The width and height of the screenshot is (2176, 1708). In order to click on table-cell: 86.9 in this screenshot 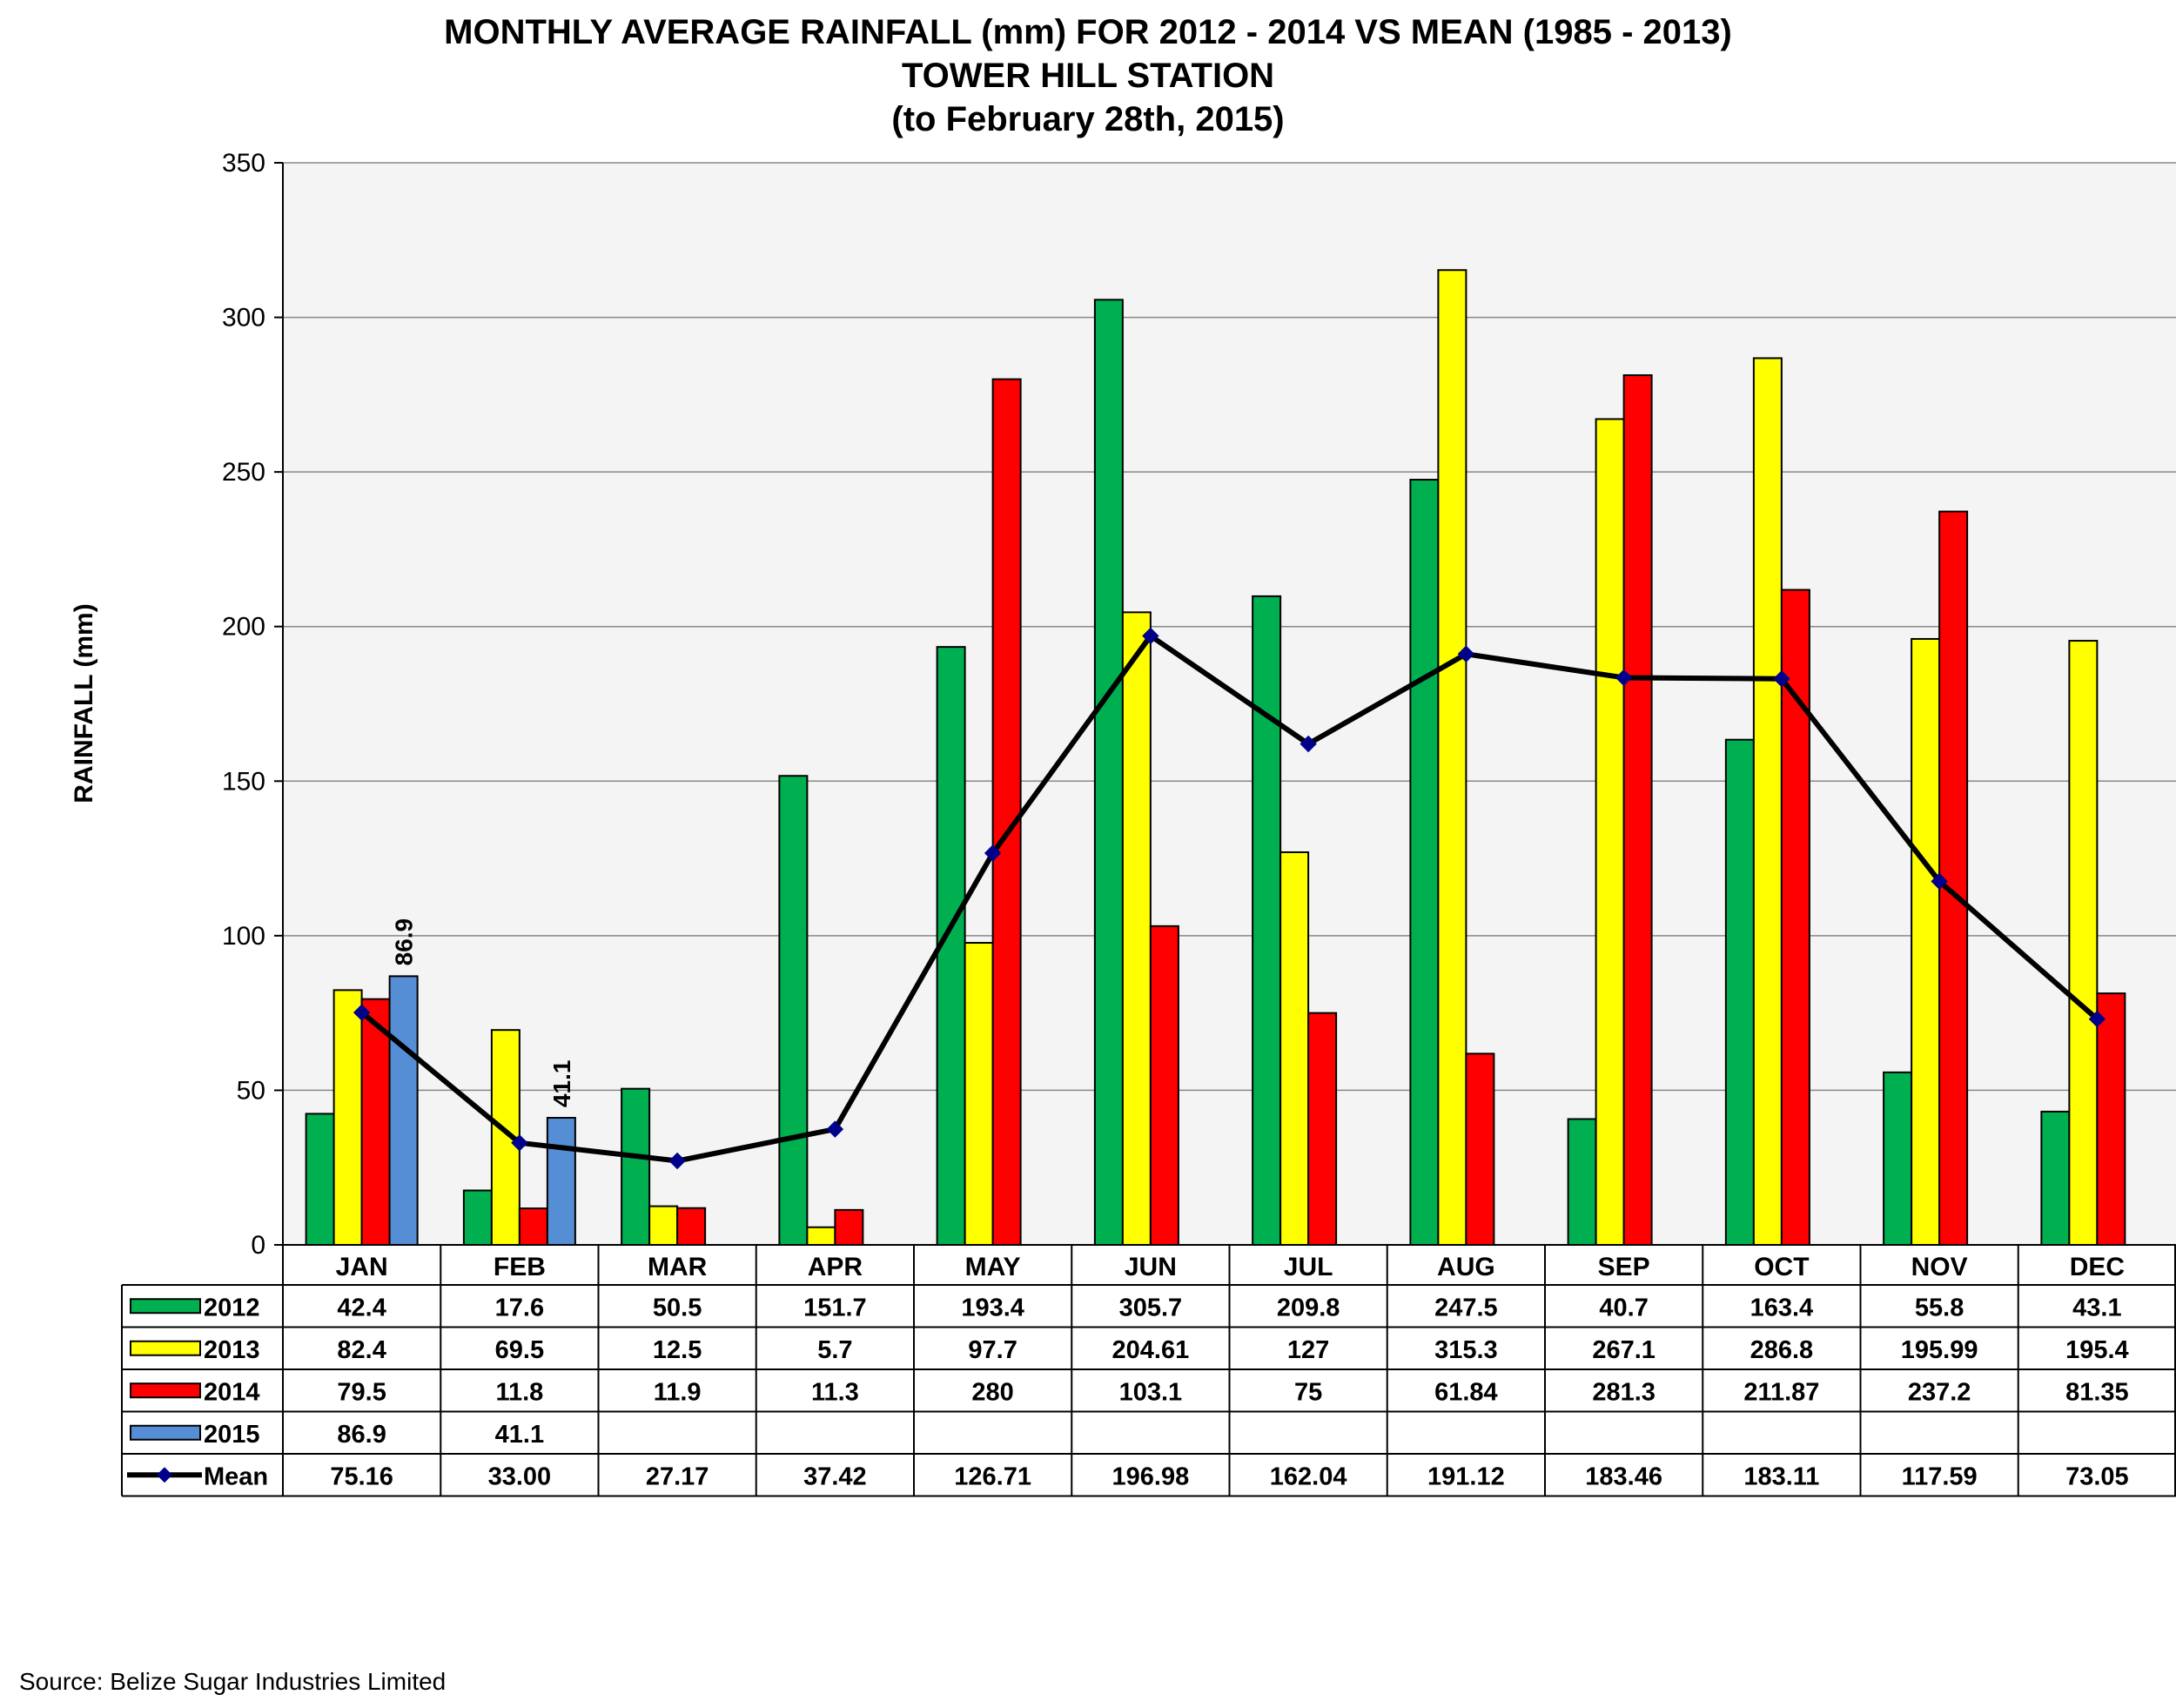, I will do `click(361, 1435)`.